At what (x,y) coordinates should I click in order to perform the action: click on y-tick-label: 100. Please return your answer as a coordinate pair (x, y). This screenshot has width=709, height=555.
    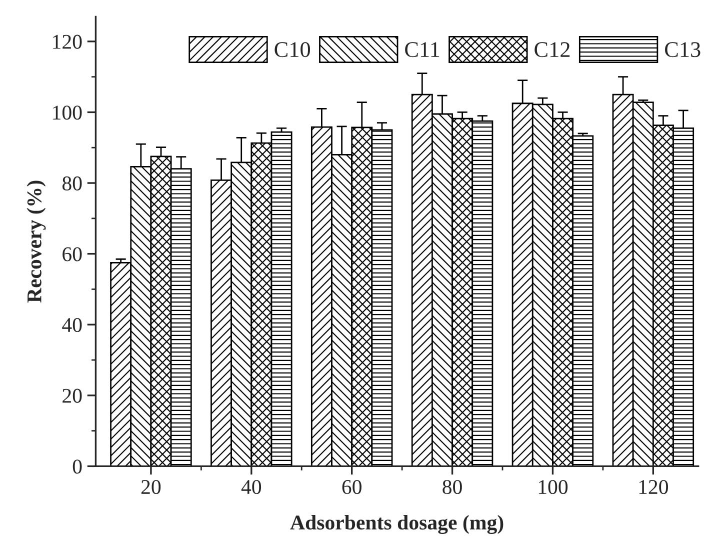
    Looking at the image, I should click on (67, 113).